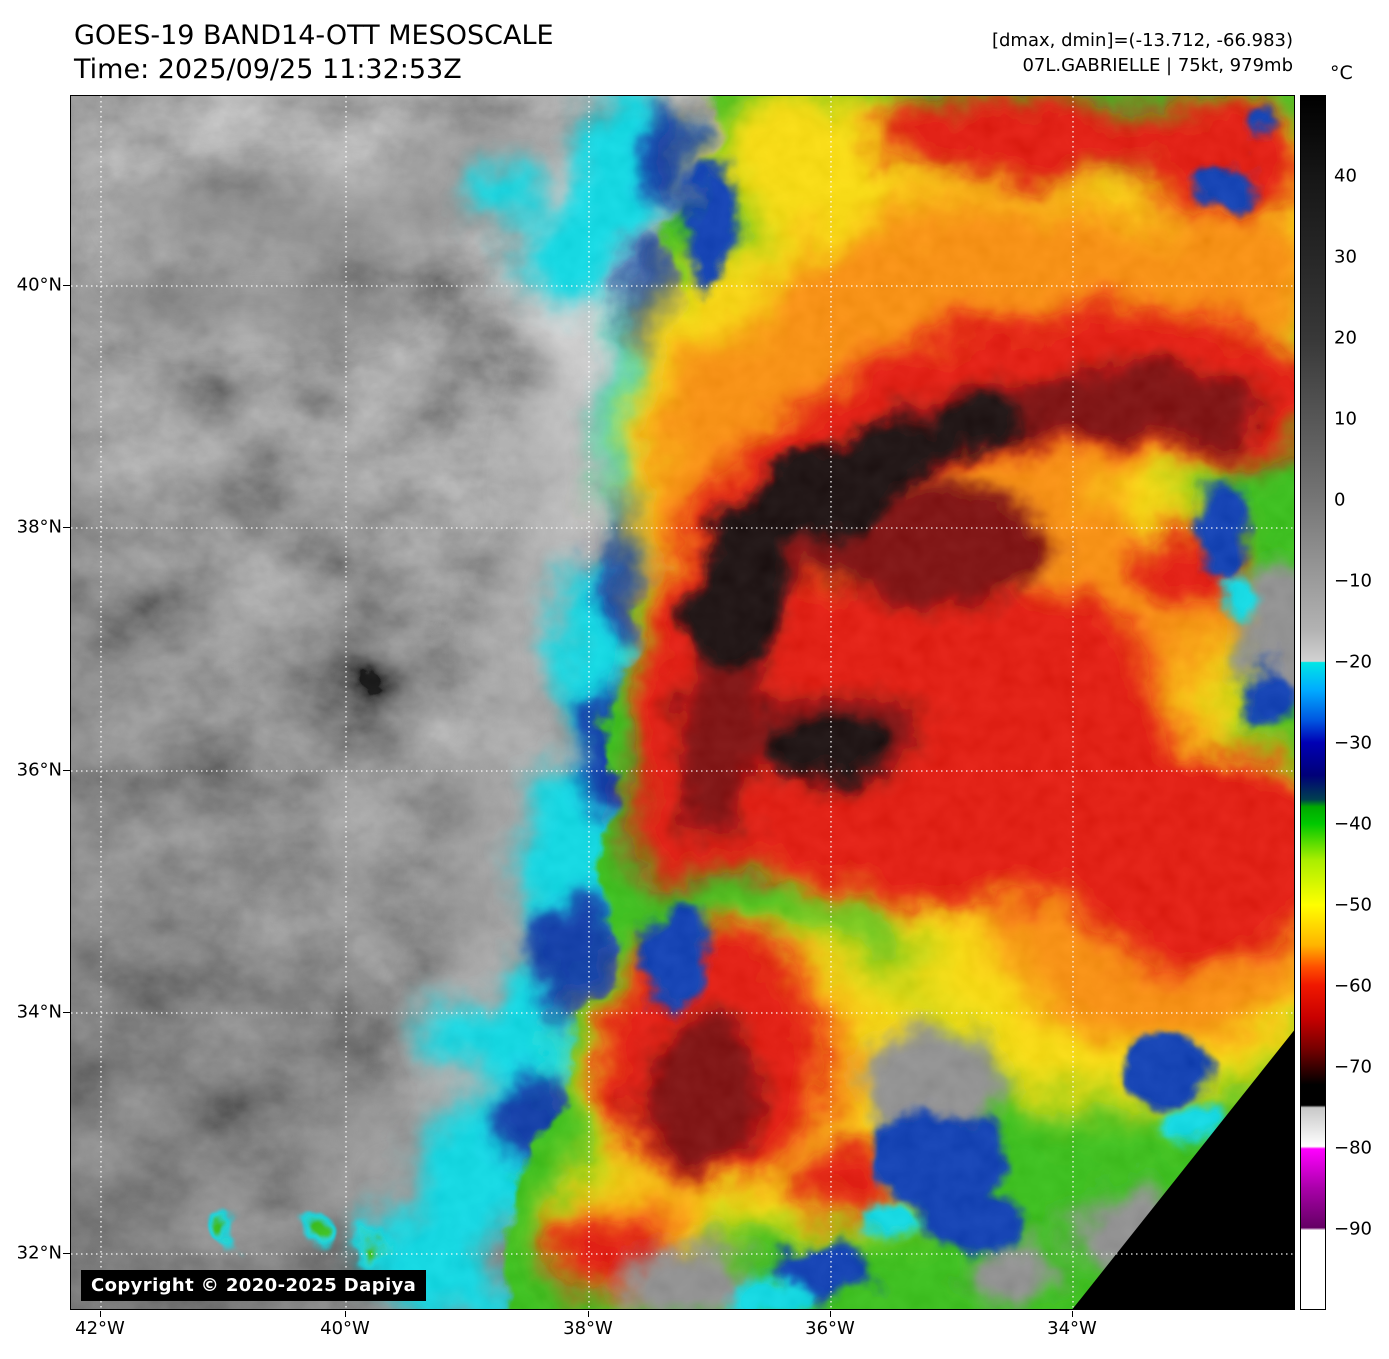 Image resolution: width=1389 pixels, height=1359 pixels. Describe the element at coordinates (1353, 662) in the screenshot. I see `colorbar-tick-n20: −20` at that location.